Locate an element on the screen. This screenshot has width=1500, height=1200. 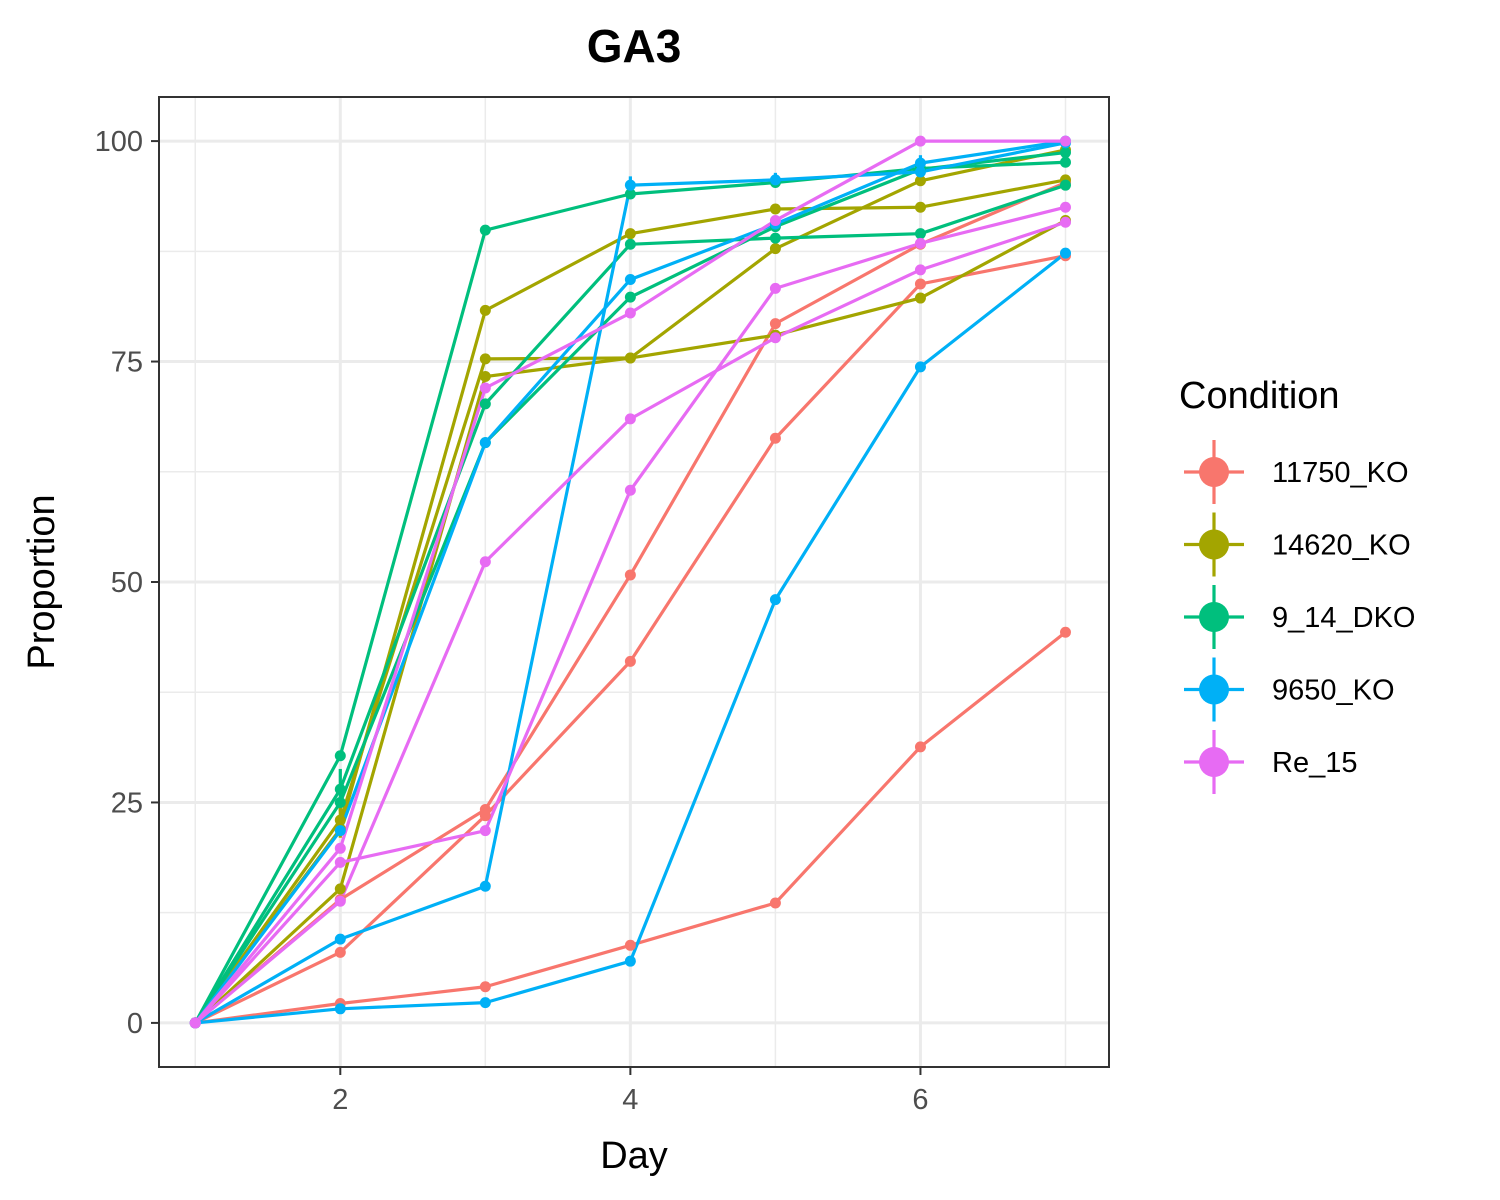
y-tick-label: 25 is located at coordinates (127, 803).